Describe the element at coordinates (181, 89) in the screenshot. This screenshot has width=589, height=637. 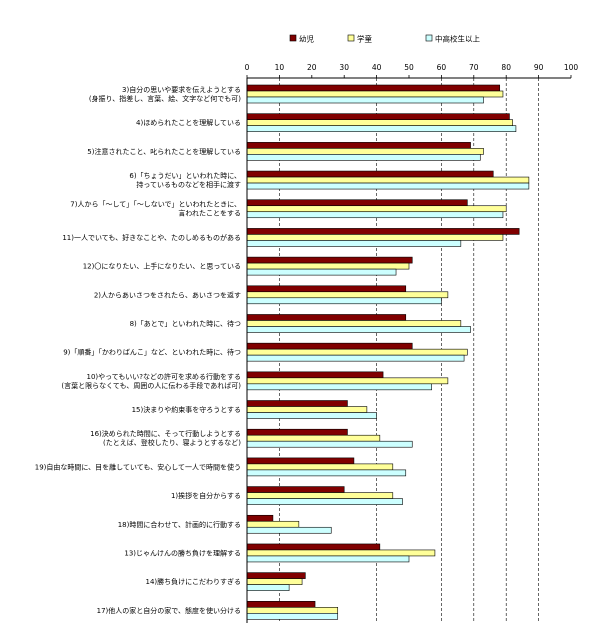
I see `category-label: 3)自分の思いや要求を伝えようとする` at that location.